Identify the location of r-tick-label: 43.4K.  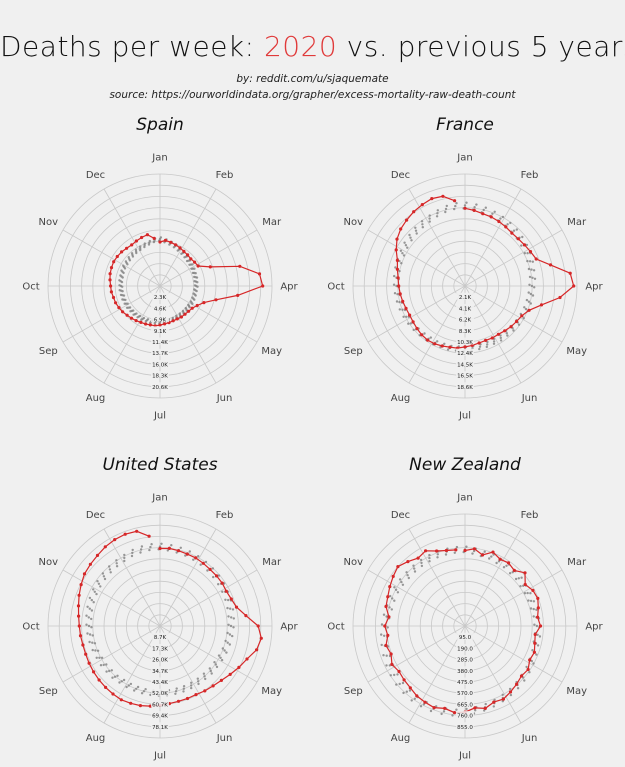
(160, 683).